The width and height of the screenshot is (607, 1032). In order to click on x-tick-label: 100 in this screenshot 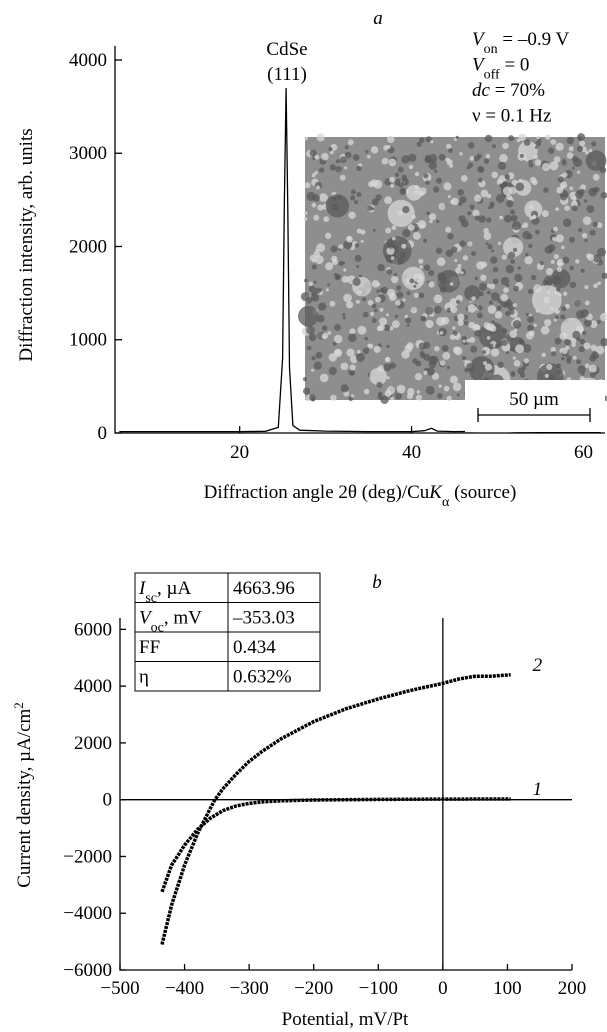, I will do `click(507, 988)`.